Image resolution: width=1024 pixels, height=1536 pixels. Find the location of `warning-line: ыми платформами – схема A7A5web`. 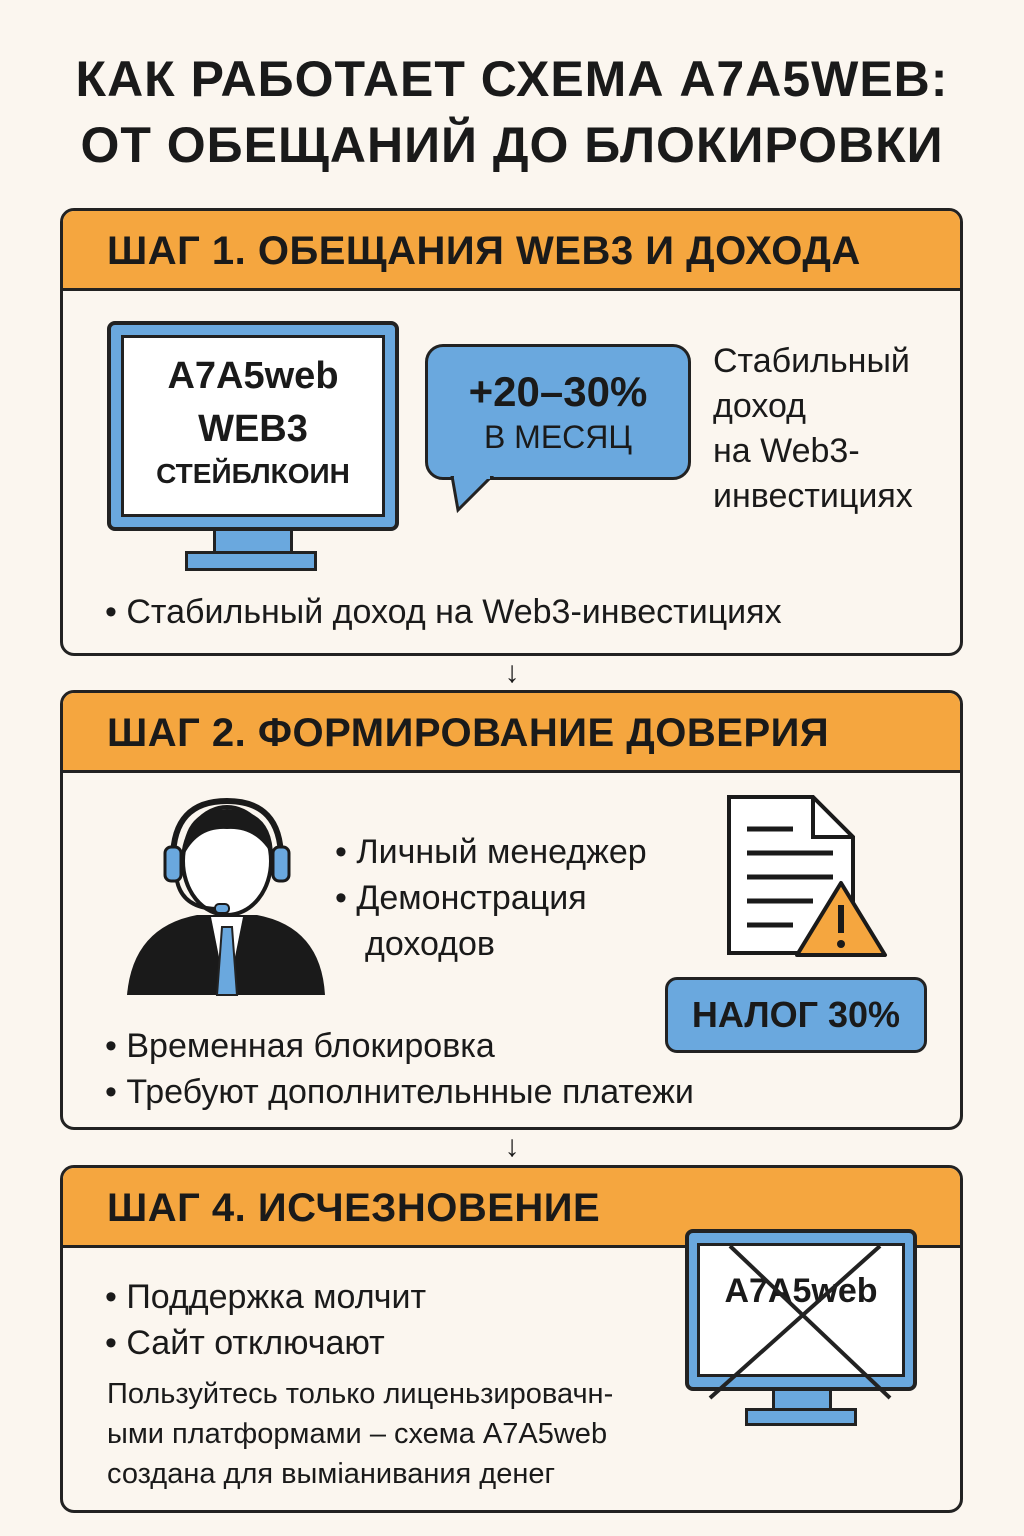

warning-line: ыми платформами – схема A7A5web is located at coordinates (357, 1434).